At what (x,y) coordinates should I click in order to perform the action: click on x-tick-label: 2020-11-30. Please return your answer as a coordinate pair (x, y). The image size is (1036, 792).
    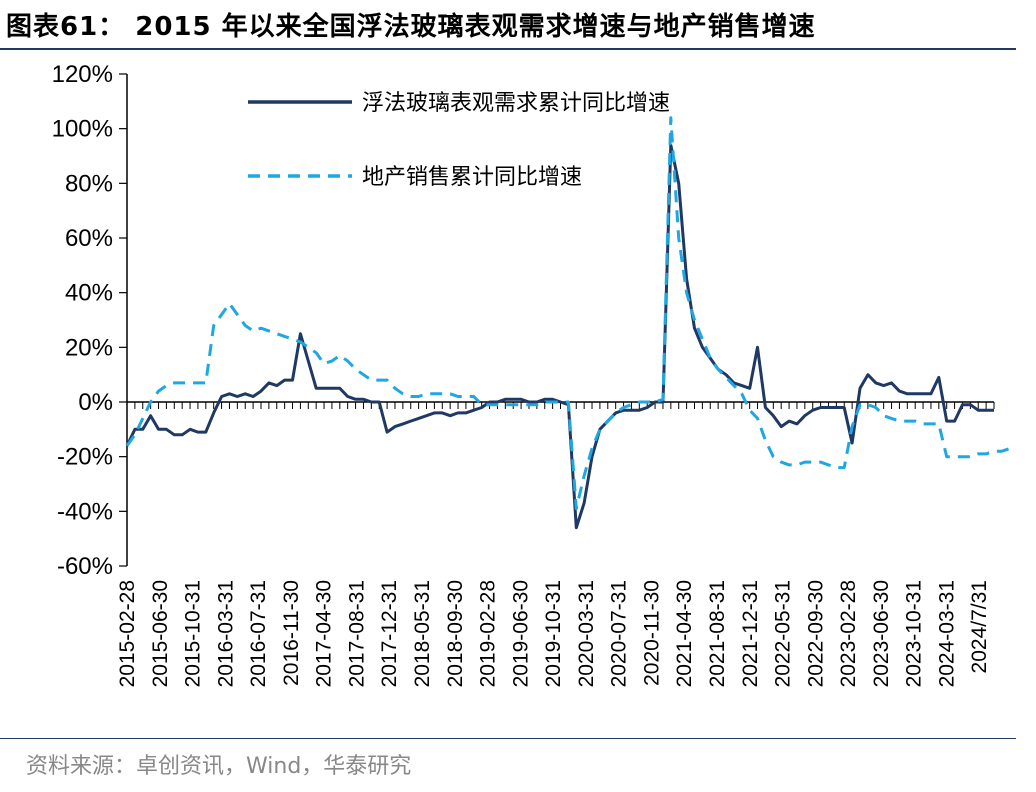
    Looking at the image, I should click on (651, 633).